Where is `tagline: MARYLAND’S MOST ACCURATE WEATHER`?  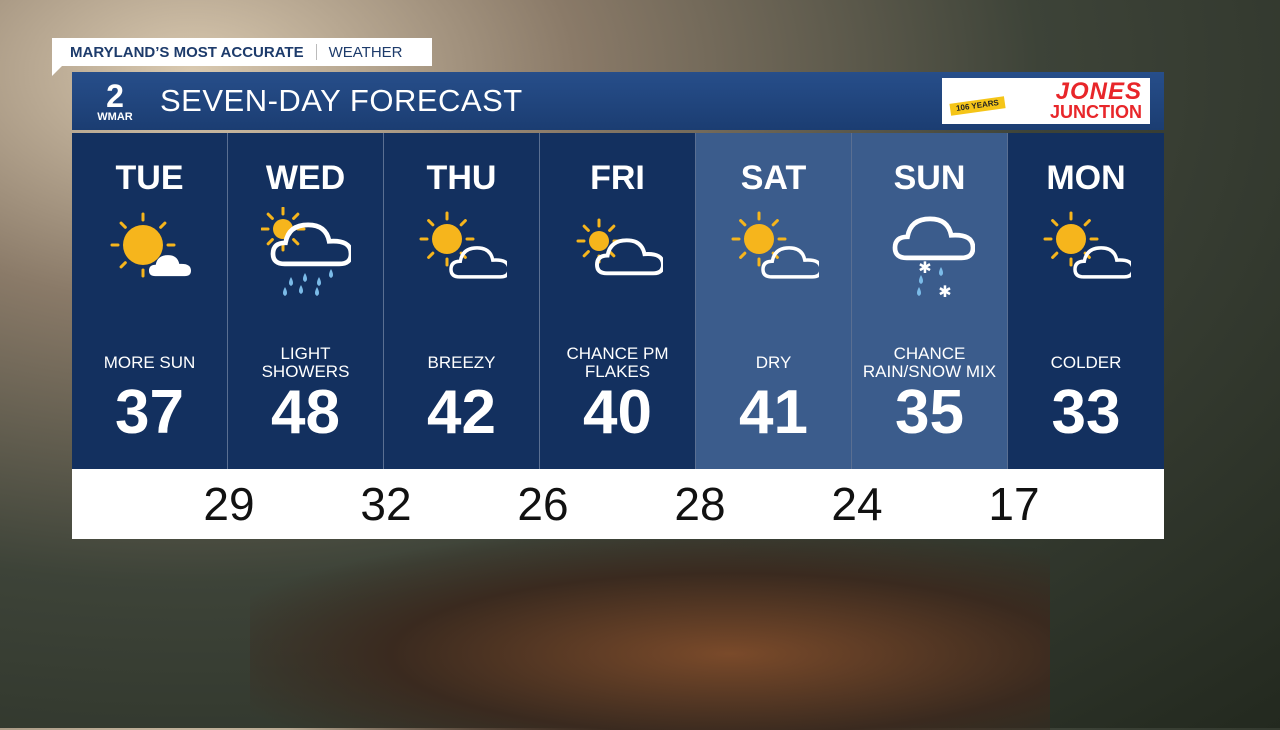 tagline: MARYLAND’S MOST ACCURATE WEATHER is located at coordinates (242, 52).